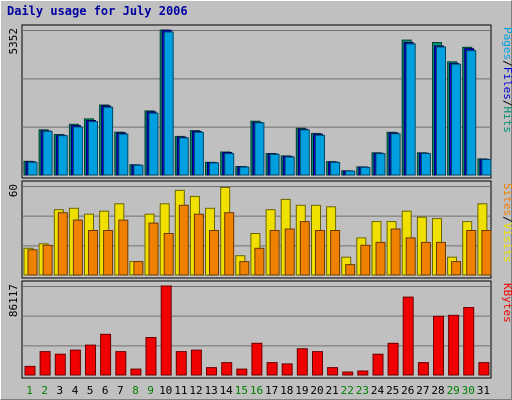 The image size is (512, 400). What do you see at coordinates (97, 11) in the screenshot?
I see `chart-title: Daily usage for July 2006` at bounding box center [97, 11].